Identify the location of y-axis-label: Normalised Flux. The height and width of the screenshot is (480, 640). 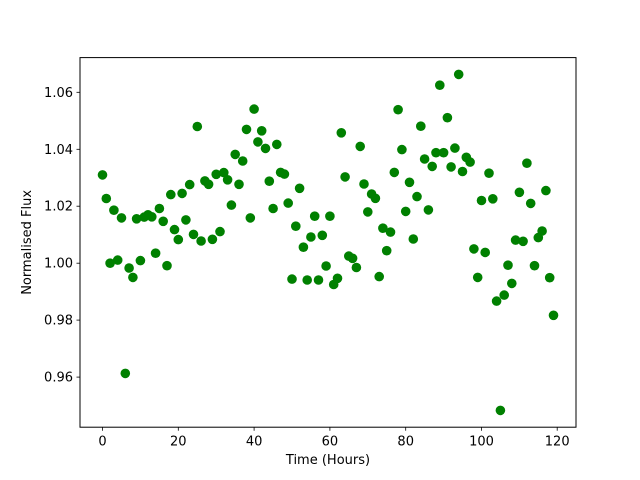
(27, 242).